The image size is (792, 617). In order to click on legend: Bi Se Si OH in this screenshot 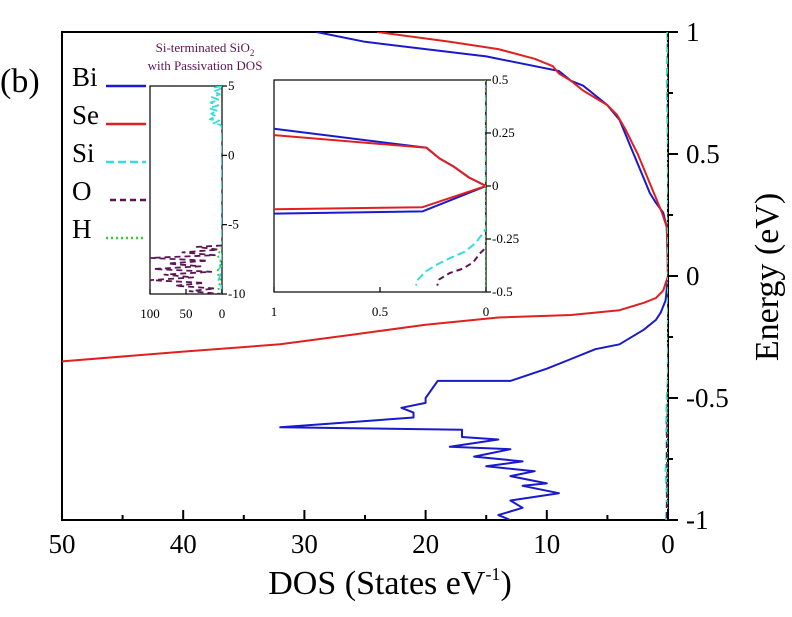, I will do `click(109, 153)`.